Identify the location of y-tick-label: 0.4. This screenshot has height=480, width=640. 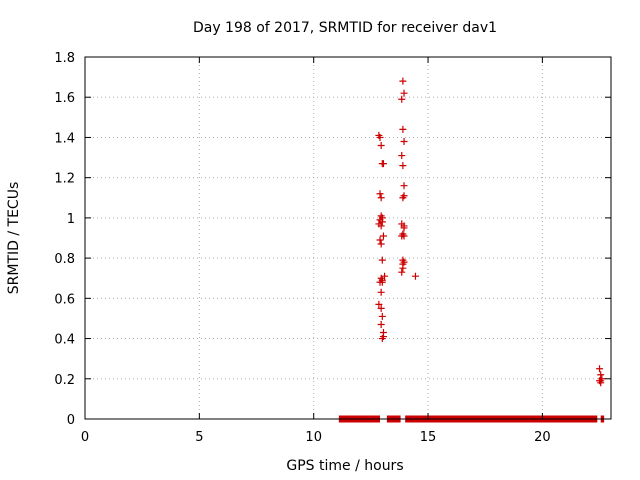
(64, 340).